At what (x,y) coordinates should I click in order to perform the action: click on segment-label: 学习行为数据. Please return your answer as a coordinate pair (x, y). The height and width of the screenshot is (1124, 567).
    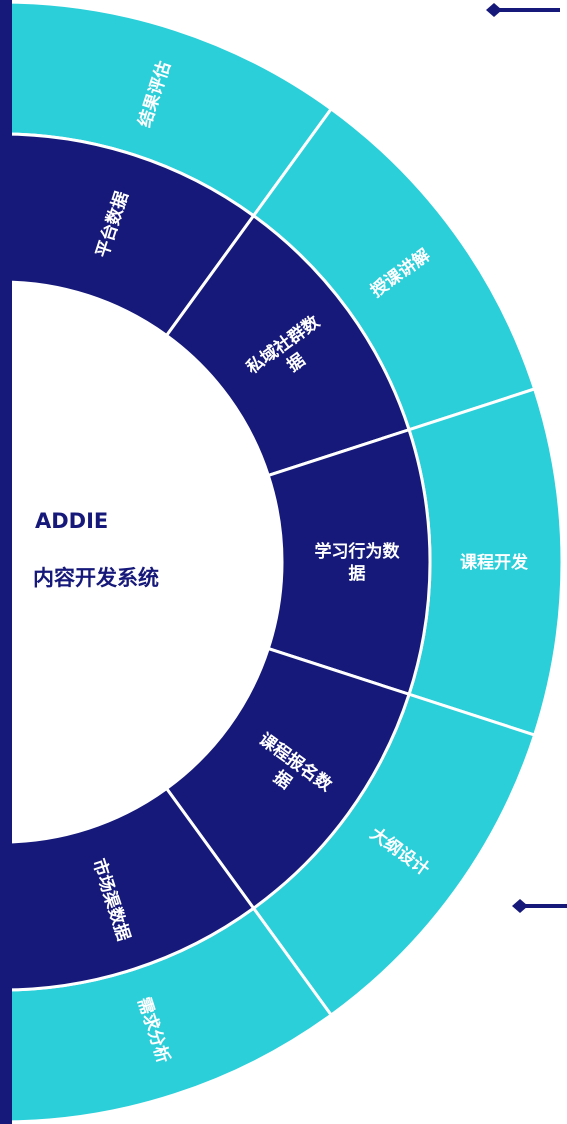
    Looking at the image, I should click on (358, 562).